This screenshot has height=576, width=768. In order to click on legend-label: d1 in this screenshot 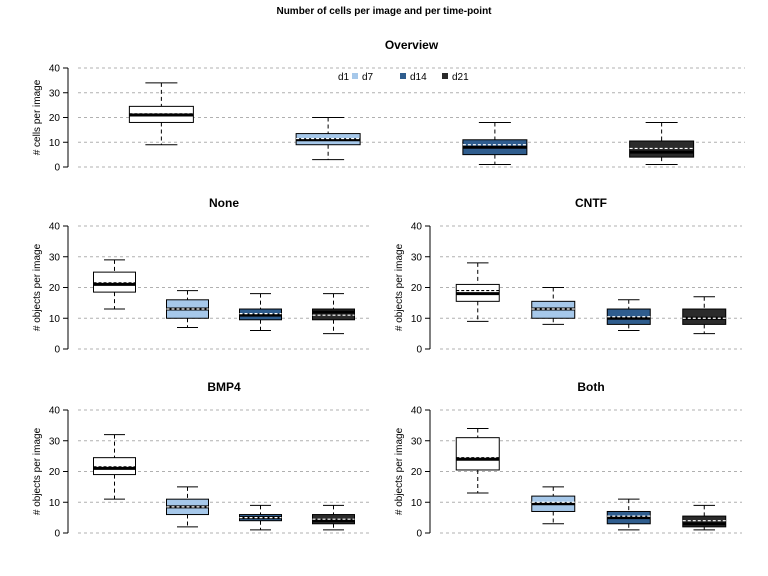, I will do `click(344, 77)`.